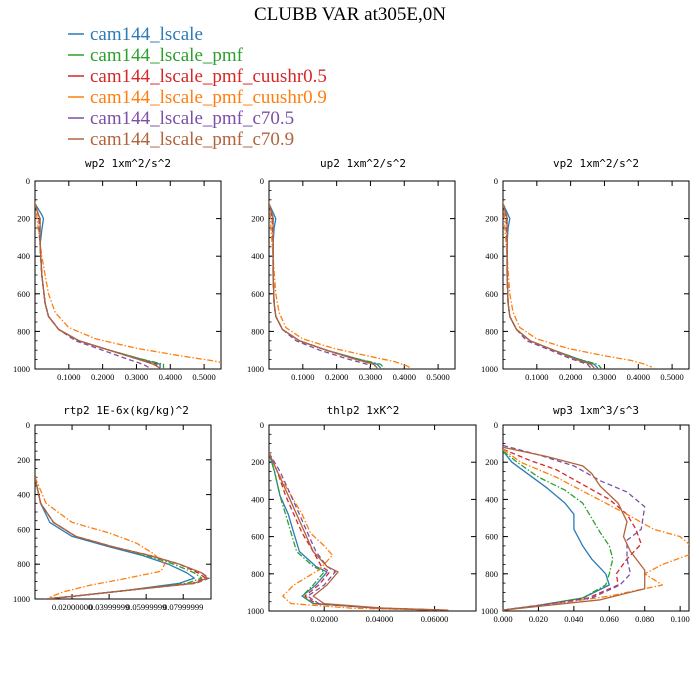 The image size is (700, 700). Describe the element at coordinates (192, 139) in the screenshot. I see `legend-entry: cam144_lscale_pmf_c70.9` at that location.